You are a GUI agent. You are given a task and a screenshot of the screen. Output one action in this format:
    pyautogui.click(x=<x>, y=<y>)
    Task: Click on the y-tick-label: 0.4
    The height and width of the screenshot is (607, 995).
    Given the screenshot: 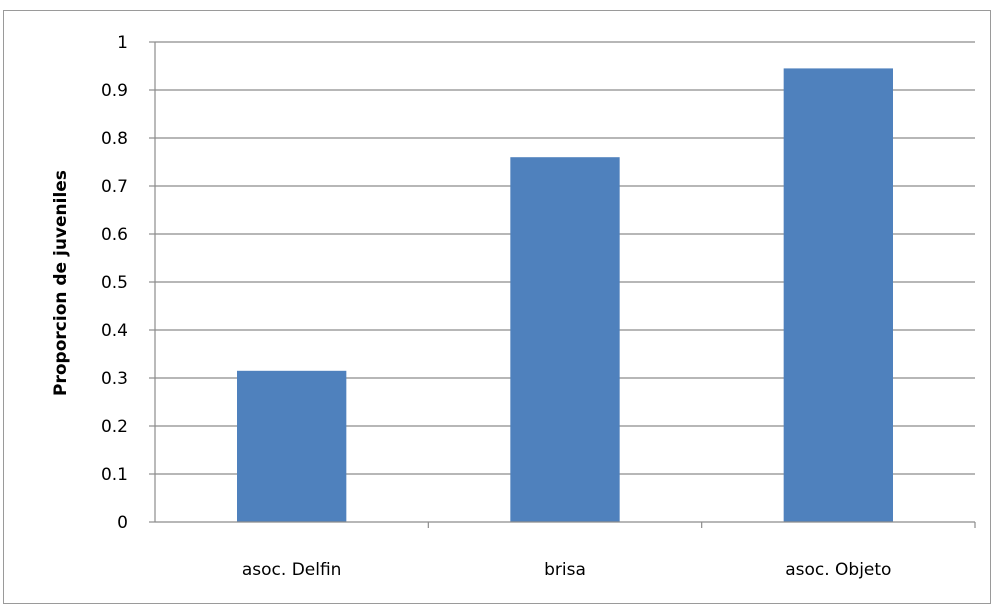 What is the action you would take?
    pyautogui.click(x=114, y=331)
    